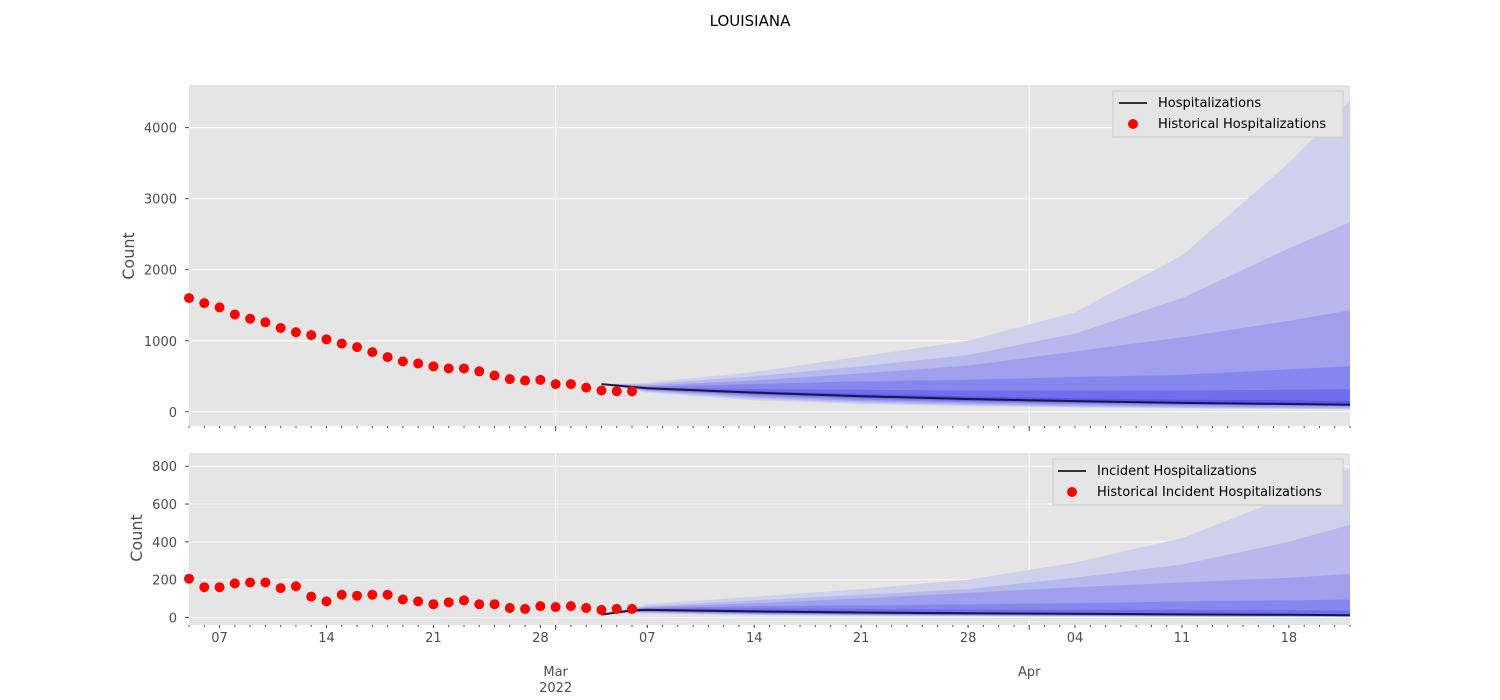 This screenshot has width=1500, height=700. I want to click on hospitalizations-y-ticks: 0 1000 2000 3000 4000, so click(166, 271).